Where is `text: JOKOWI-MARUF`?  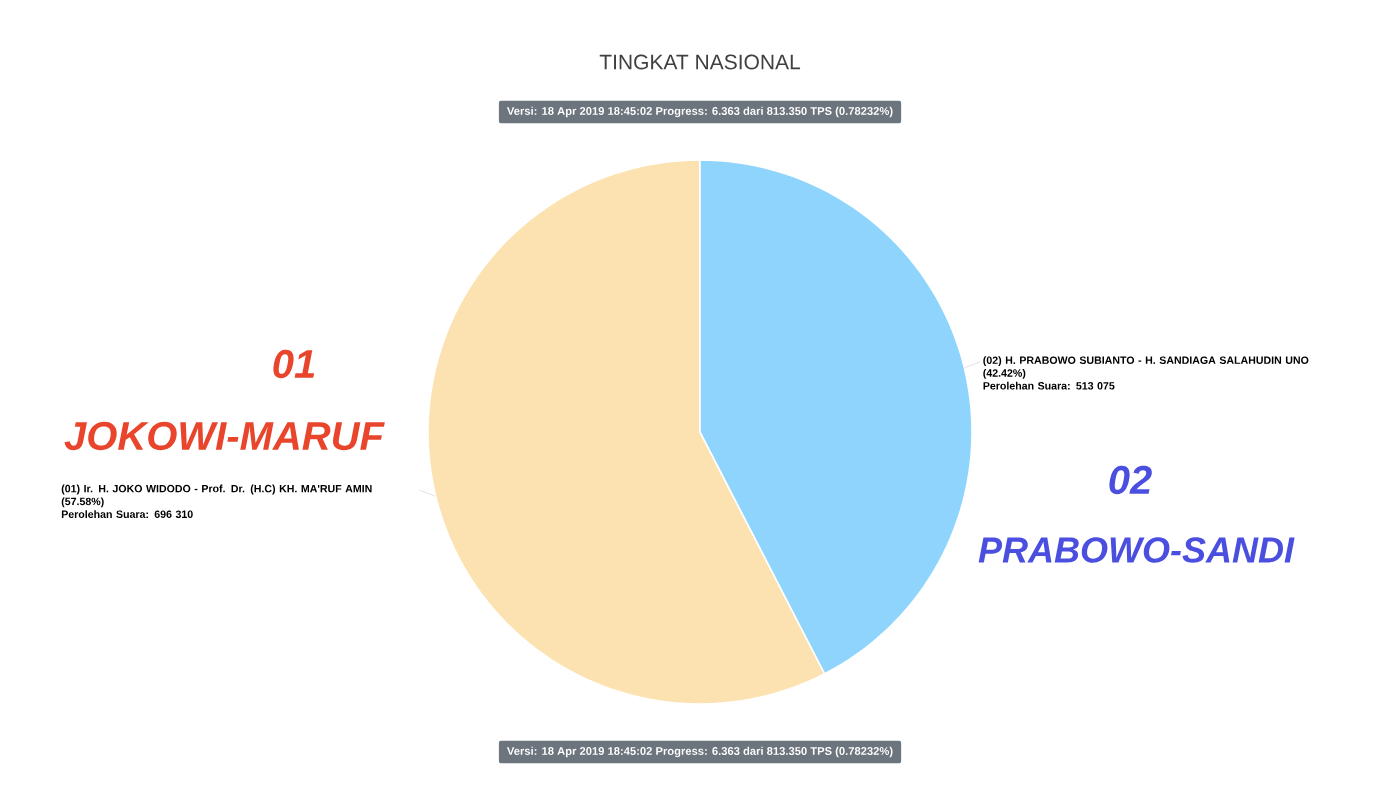
text: JOKOWI-MARUF is located at coordinates (224, 436).